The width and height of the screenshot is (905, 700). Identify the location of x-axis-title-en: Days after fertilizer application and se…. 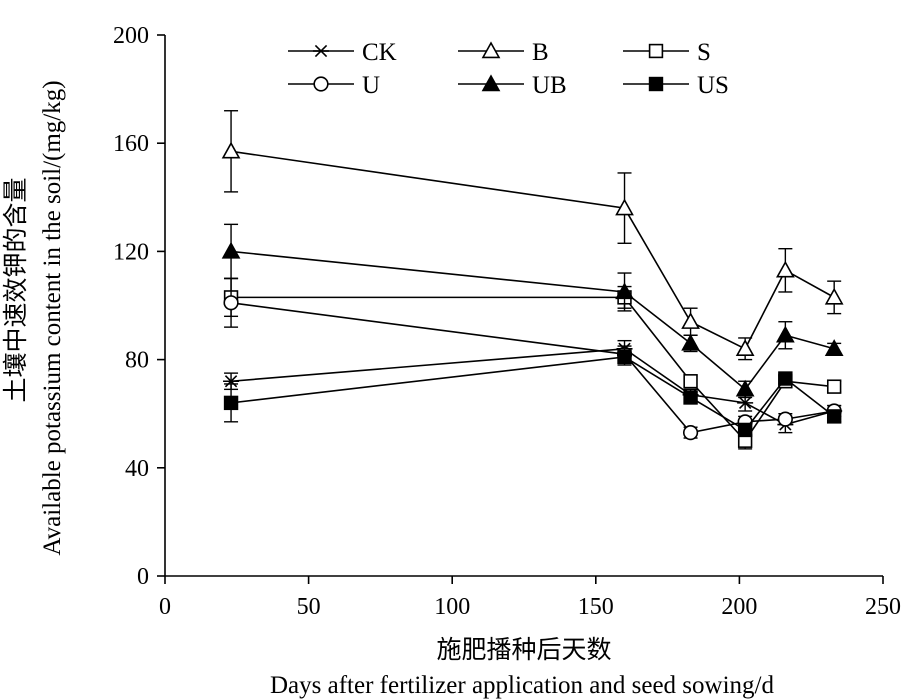
(522, 685).